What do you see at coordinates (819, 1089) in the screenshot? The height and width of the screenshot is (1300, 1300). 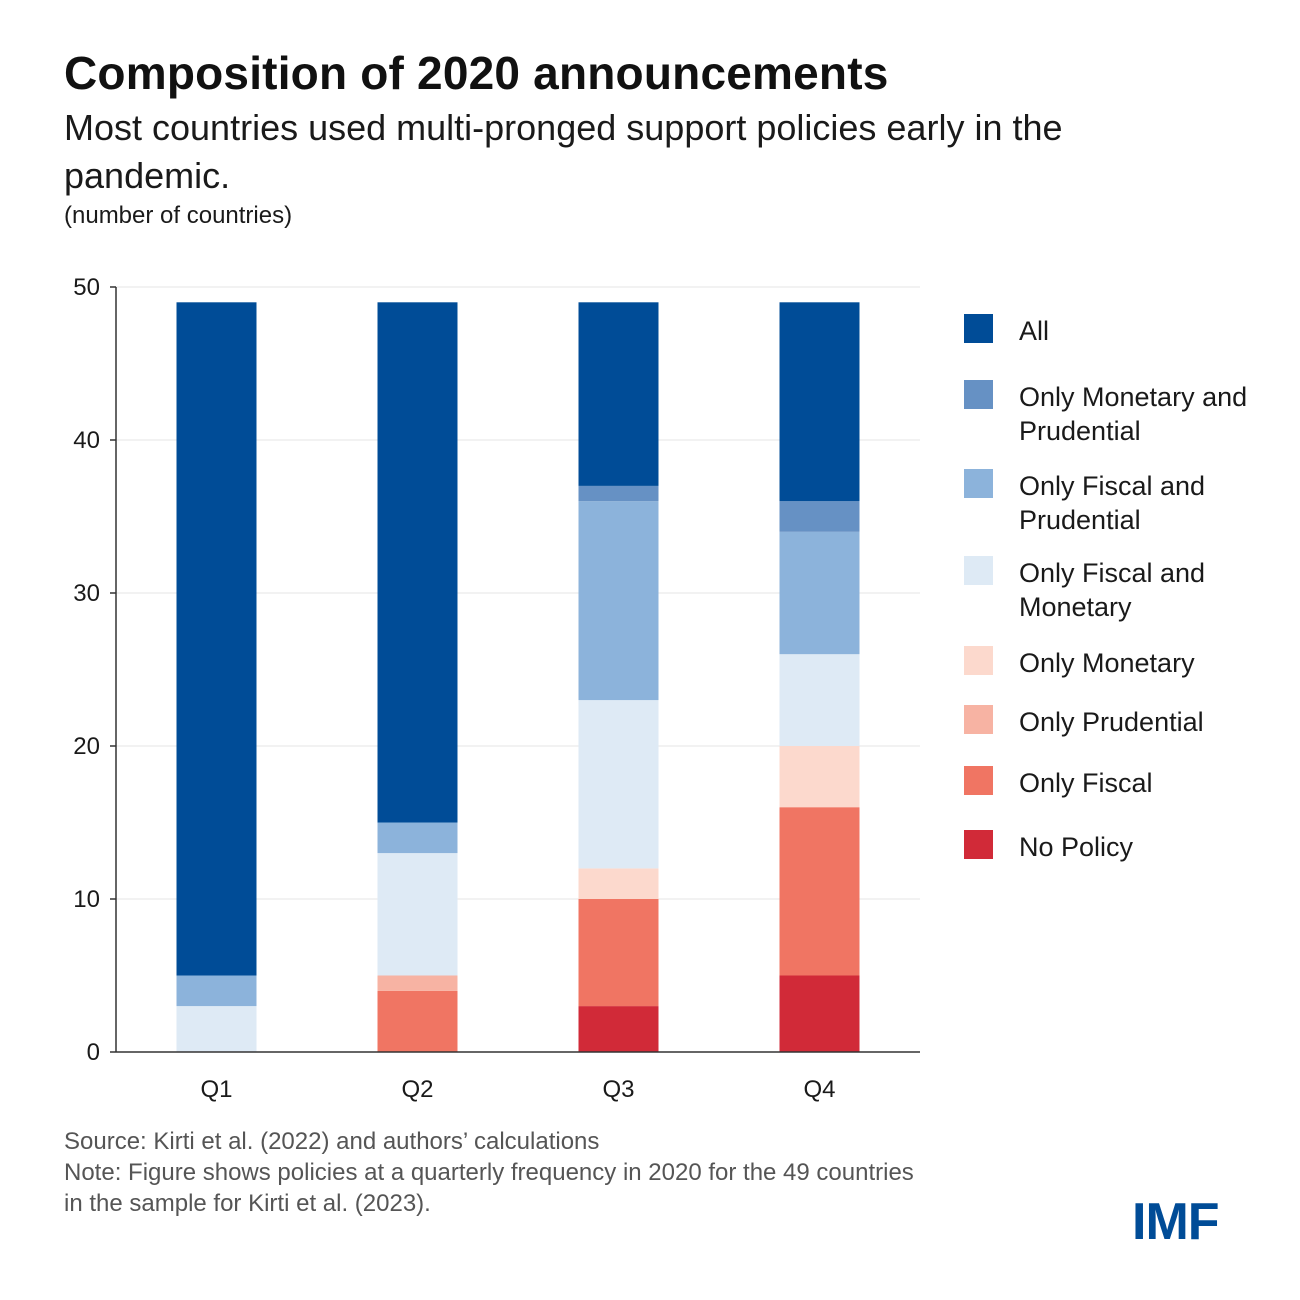 I see `x-tick-label: Q4` at bounding box center [819, 1089].